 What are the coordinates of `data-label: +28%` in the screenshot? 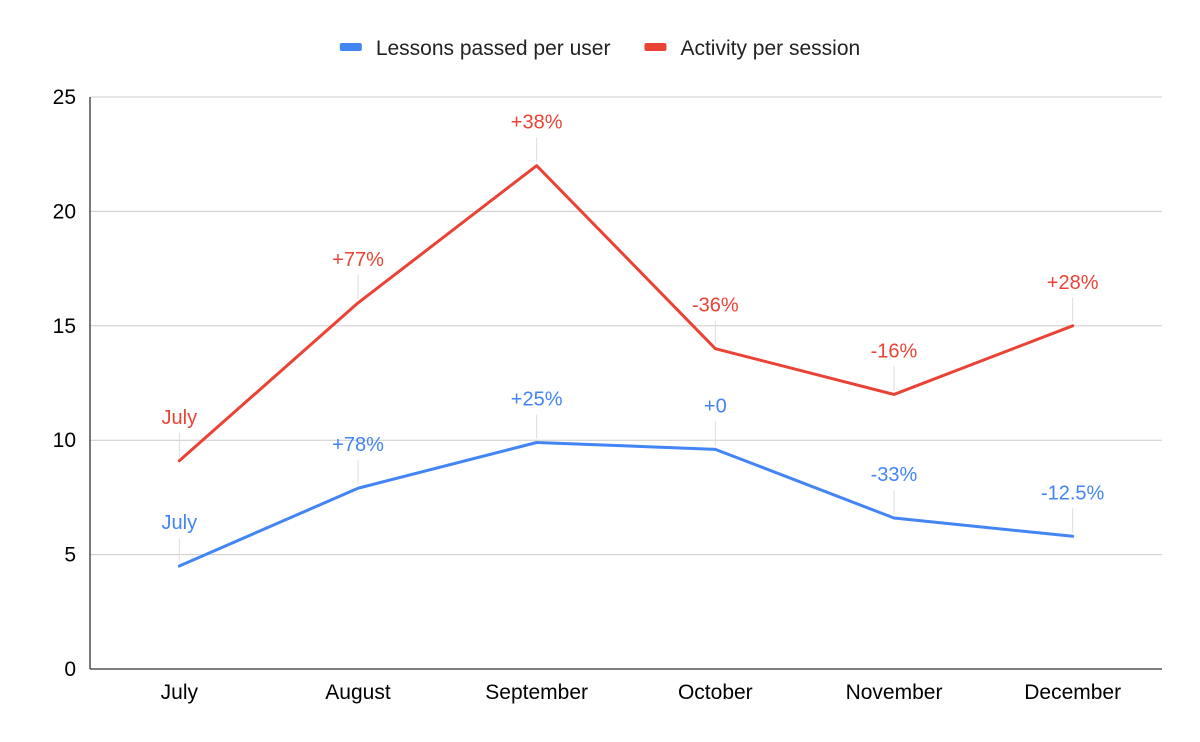 It's located at (1073, 283).